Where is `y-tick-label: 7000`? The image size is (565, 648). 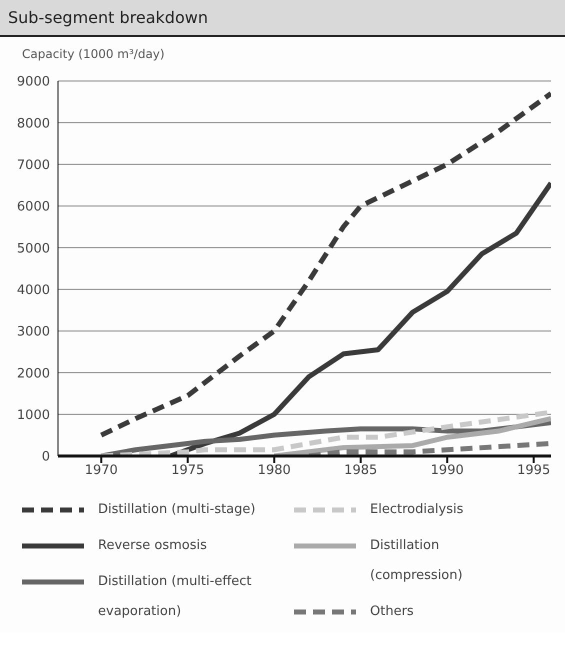 y-tick-label: 7000 is located at coordinates (33, 165).